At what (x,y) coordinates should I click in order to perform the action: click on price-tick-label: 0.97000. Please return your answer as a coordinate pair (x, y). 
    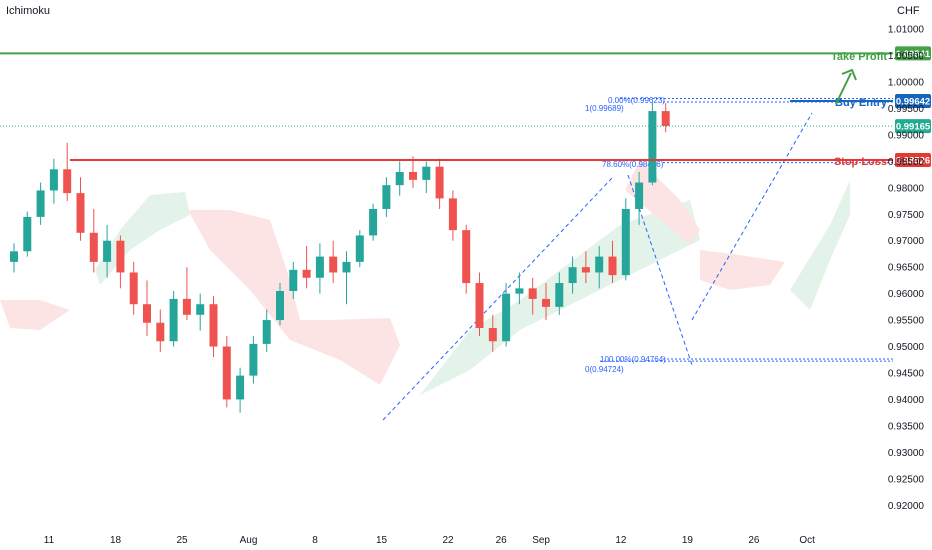
    Looking at the image, I should click on (906, 241).